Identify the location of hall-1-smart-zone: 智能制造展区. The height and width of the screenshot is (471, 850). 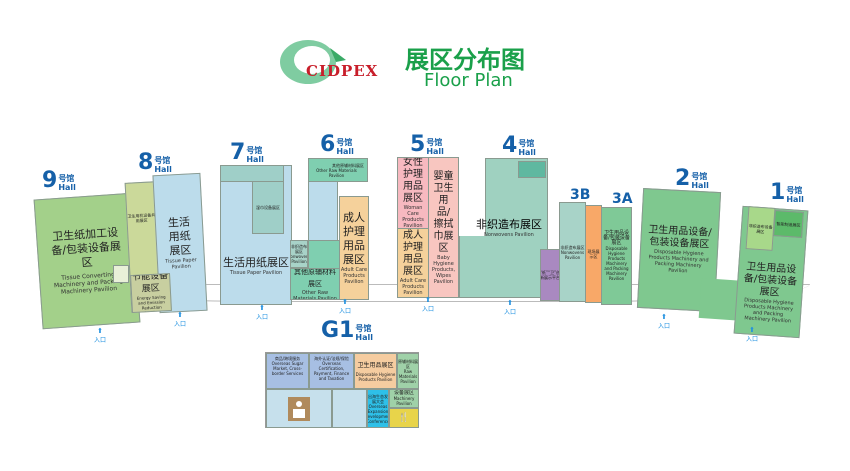
(788, 224).